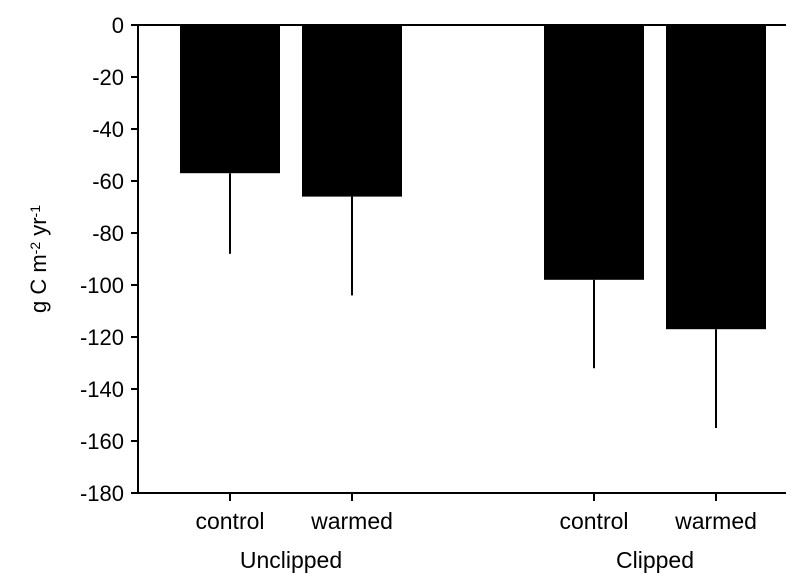  What do you see at coordinates (655, 560) in the screenshot?
I see `group-label-clipped: Clipped` at bounding box center [655, 560].